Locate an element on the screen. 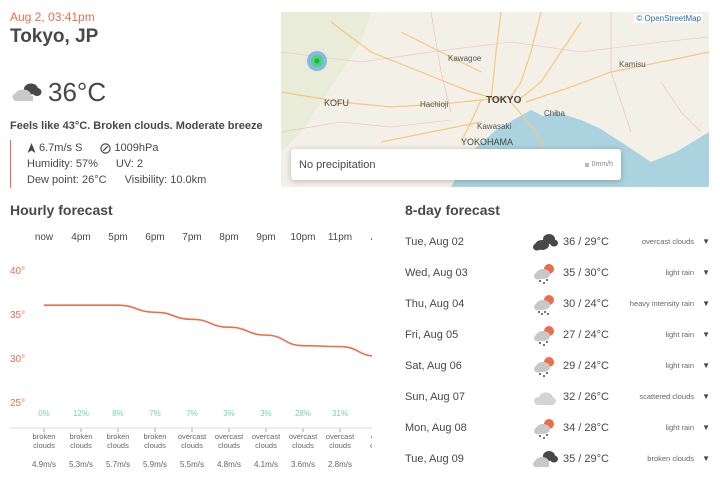 This screenshot has width=720, height=478. day-name: Thu, Aug 04 is located at coordinates (435, 303).